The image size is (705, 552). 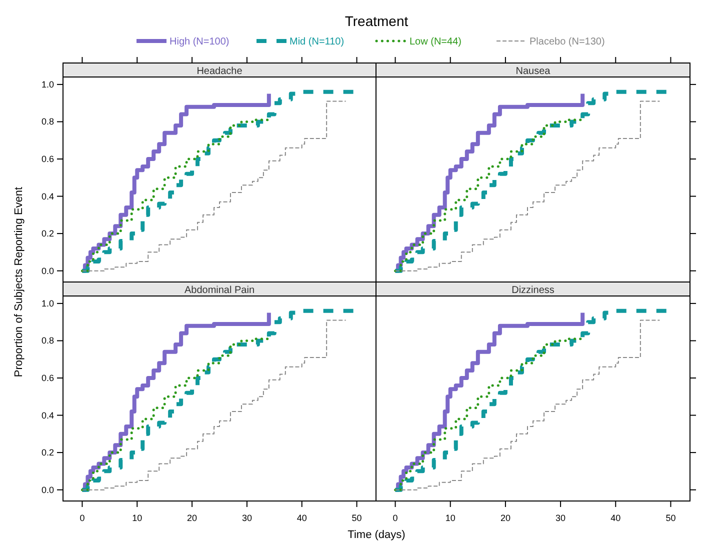 What do you see at coordinates (436, 42) in the screenshot?
I see `legend-label: Low (N=44)` at bounding box center [436, 42].